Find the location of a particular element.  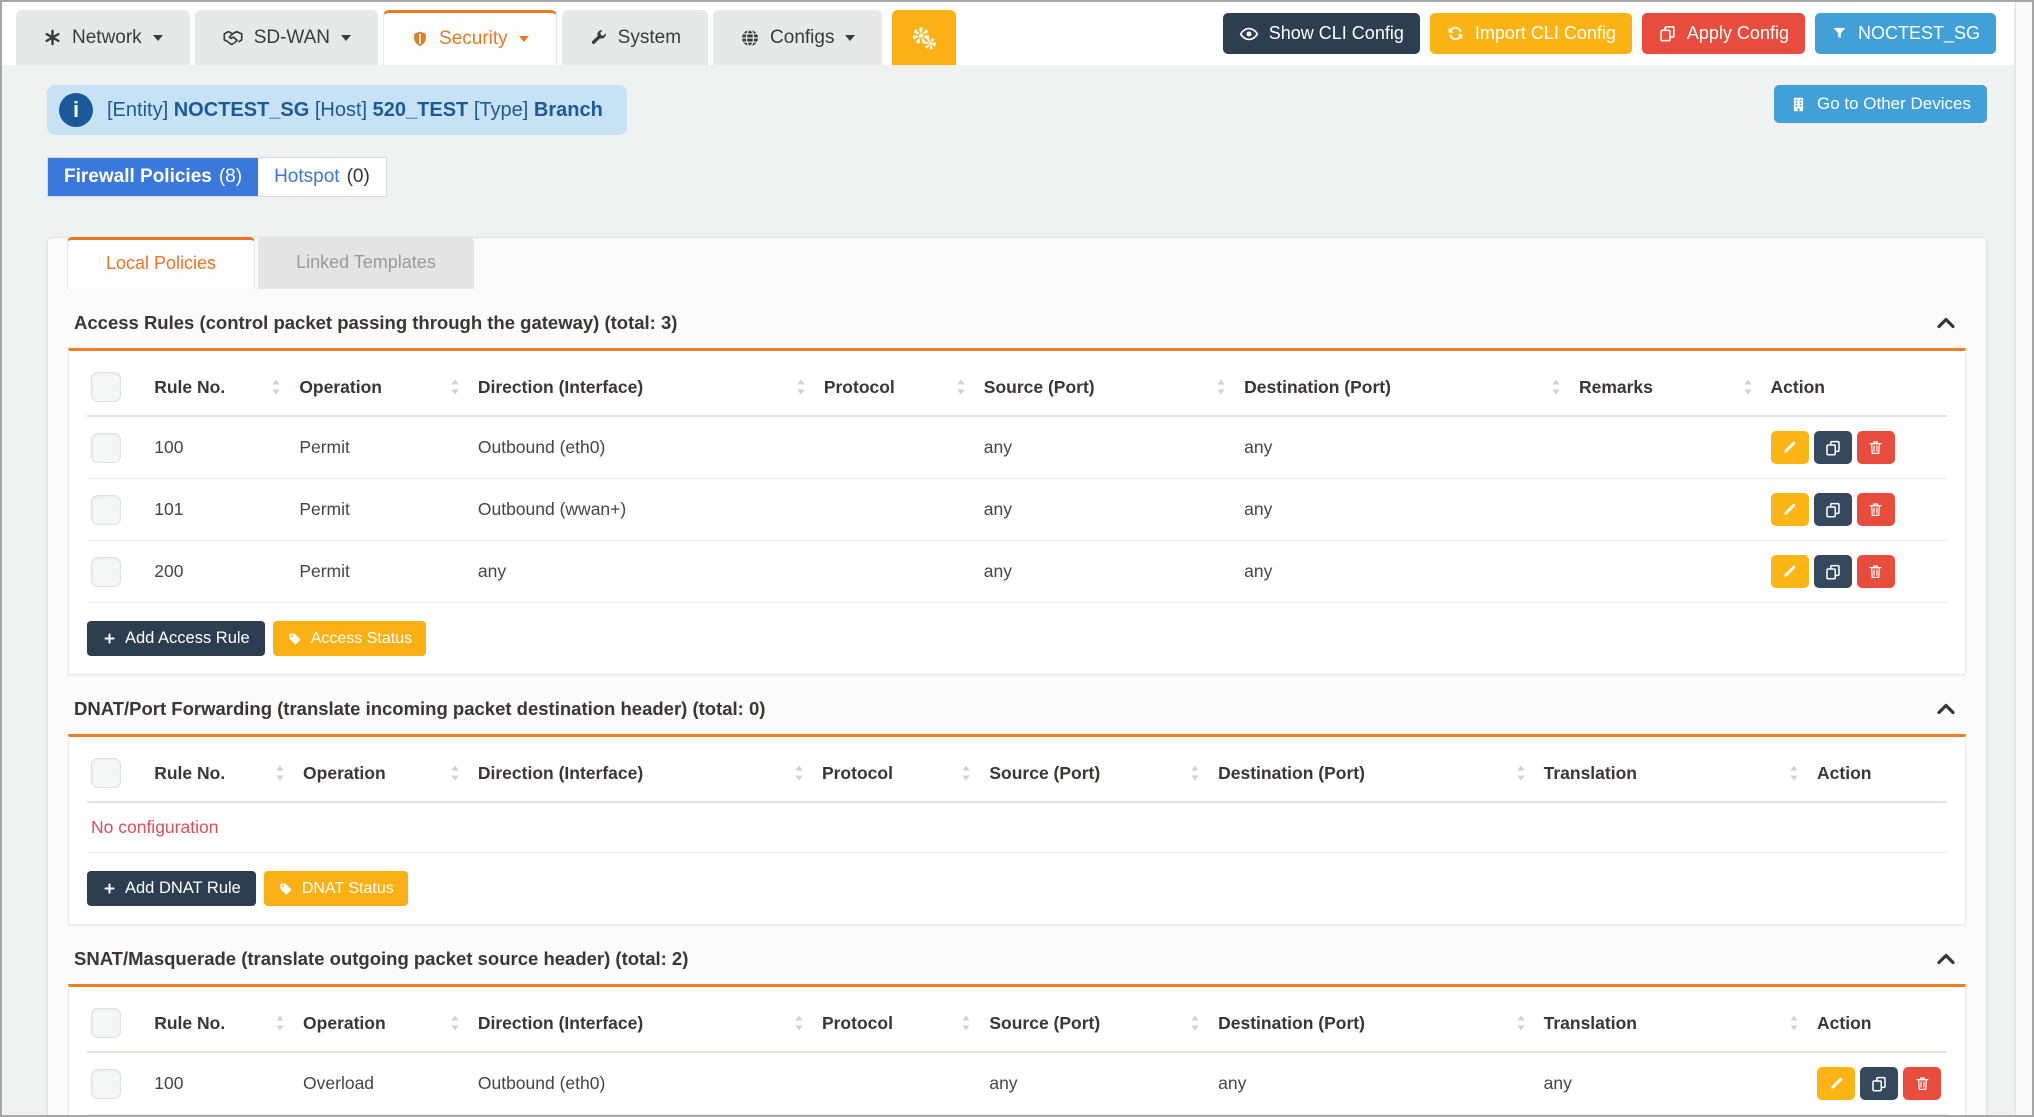

nav-tab-security: Security is located at coordinates (470, 37).